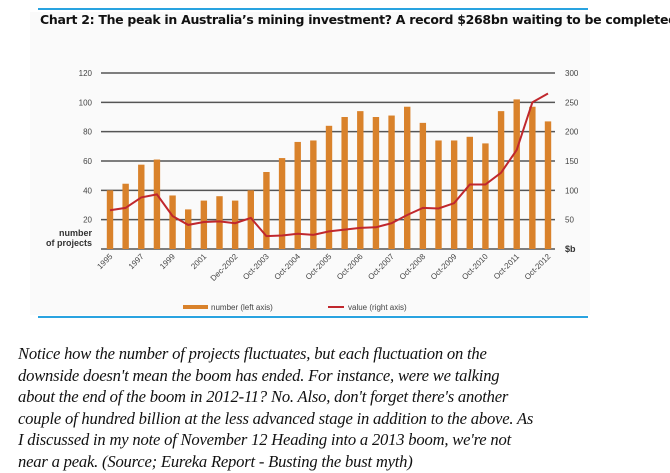  What do you see at coordinates (572, 161) in the screenshot?
I see `right-tick-label: 150` at bounding box center [572, 161].